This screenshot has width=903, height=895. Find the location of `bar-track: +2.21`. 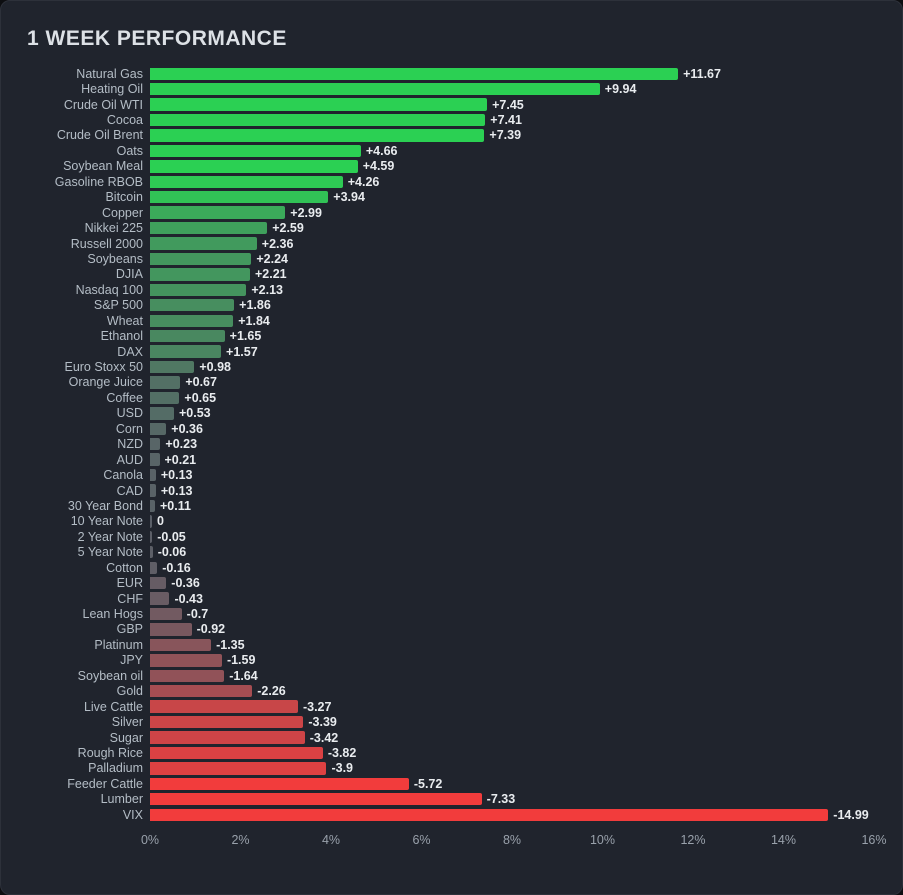

bar-track: +2.21 is located at coordinates (512, 274).